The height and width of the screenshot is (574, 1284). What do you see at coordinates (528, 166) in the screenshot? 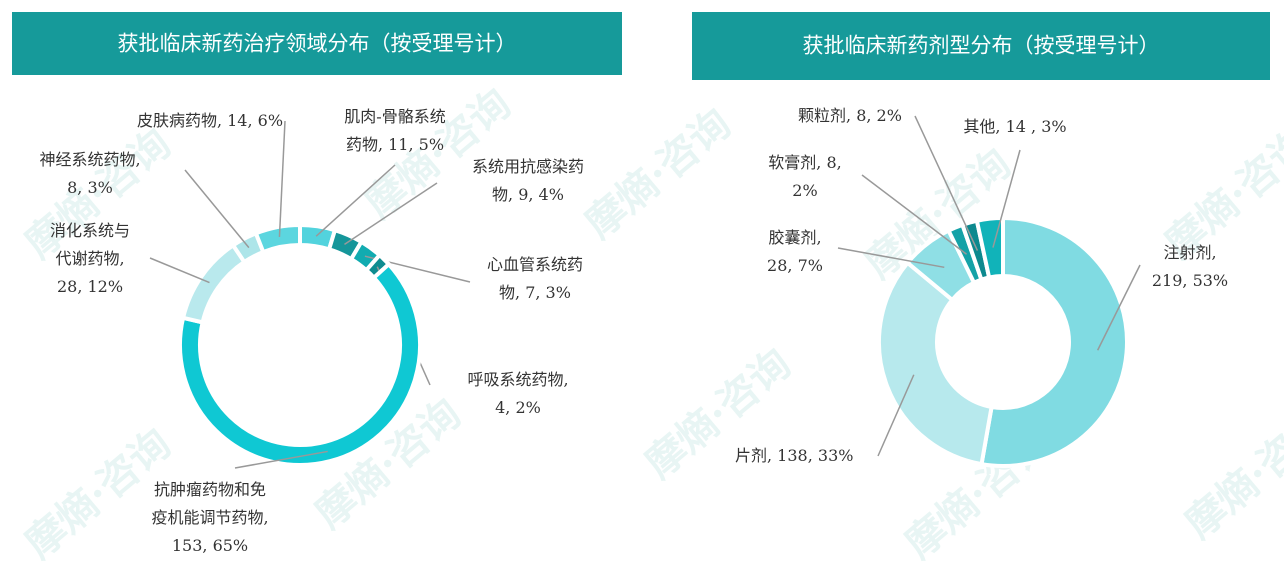
I see `label-line: 系统用抗感染药` at bounding box center [528, 166].